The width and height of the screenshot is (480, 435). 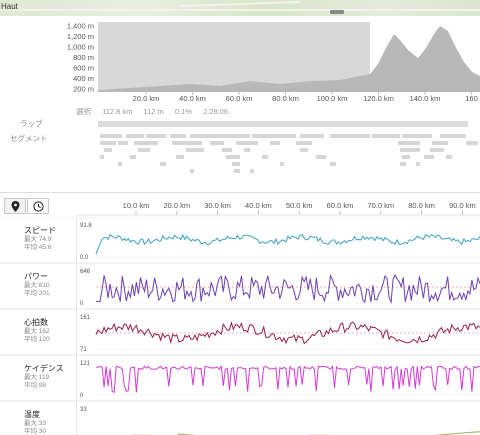 I want to click on elevation-x-tick: 20.0 km, so click(x=146, y=98).